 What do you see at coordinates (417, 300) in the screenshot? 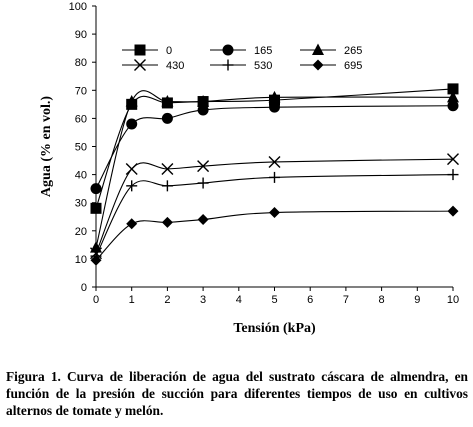
I see `x-tick-label: 9` at bounding box center [417, 300].